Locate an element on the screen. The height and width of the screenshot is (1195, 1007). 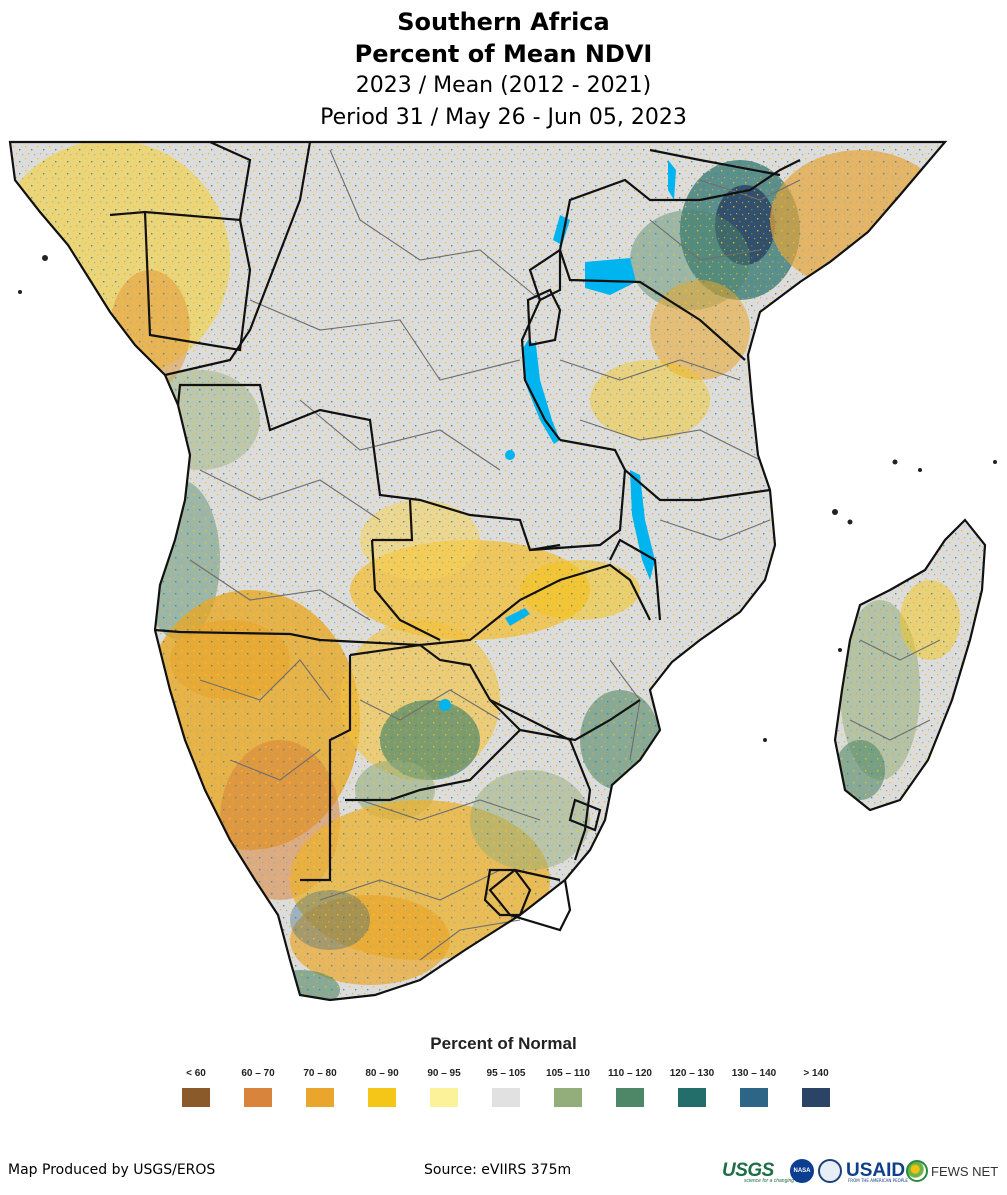
legend-item: 105 – 110 is located at coordinates (568, 1087).